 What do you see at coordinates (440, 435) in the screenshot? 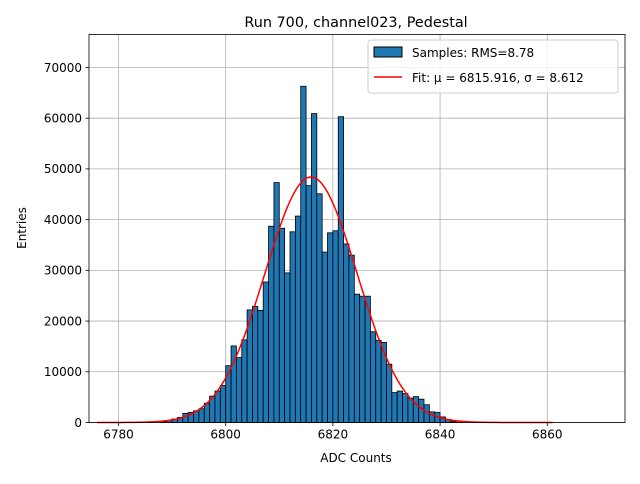
I see `x-tick-label: 6840` at bounding box center [440, 435].